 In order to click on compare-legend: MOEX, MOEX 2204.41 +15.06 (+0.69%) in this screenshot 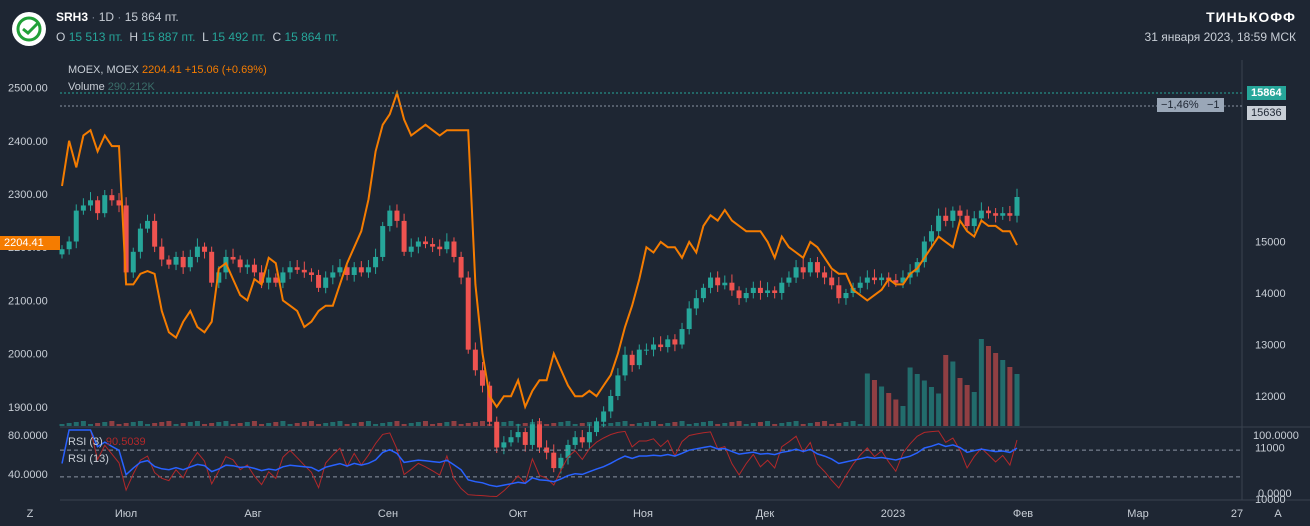, I will do `click(167, 70)`.